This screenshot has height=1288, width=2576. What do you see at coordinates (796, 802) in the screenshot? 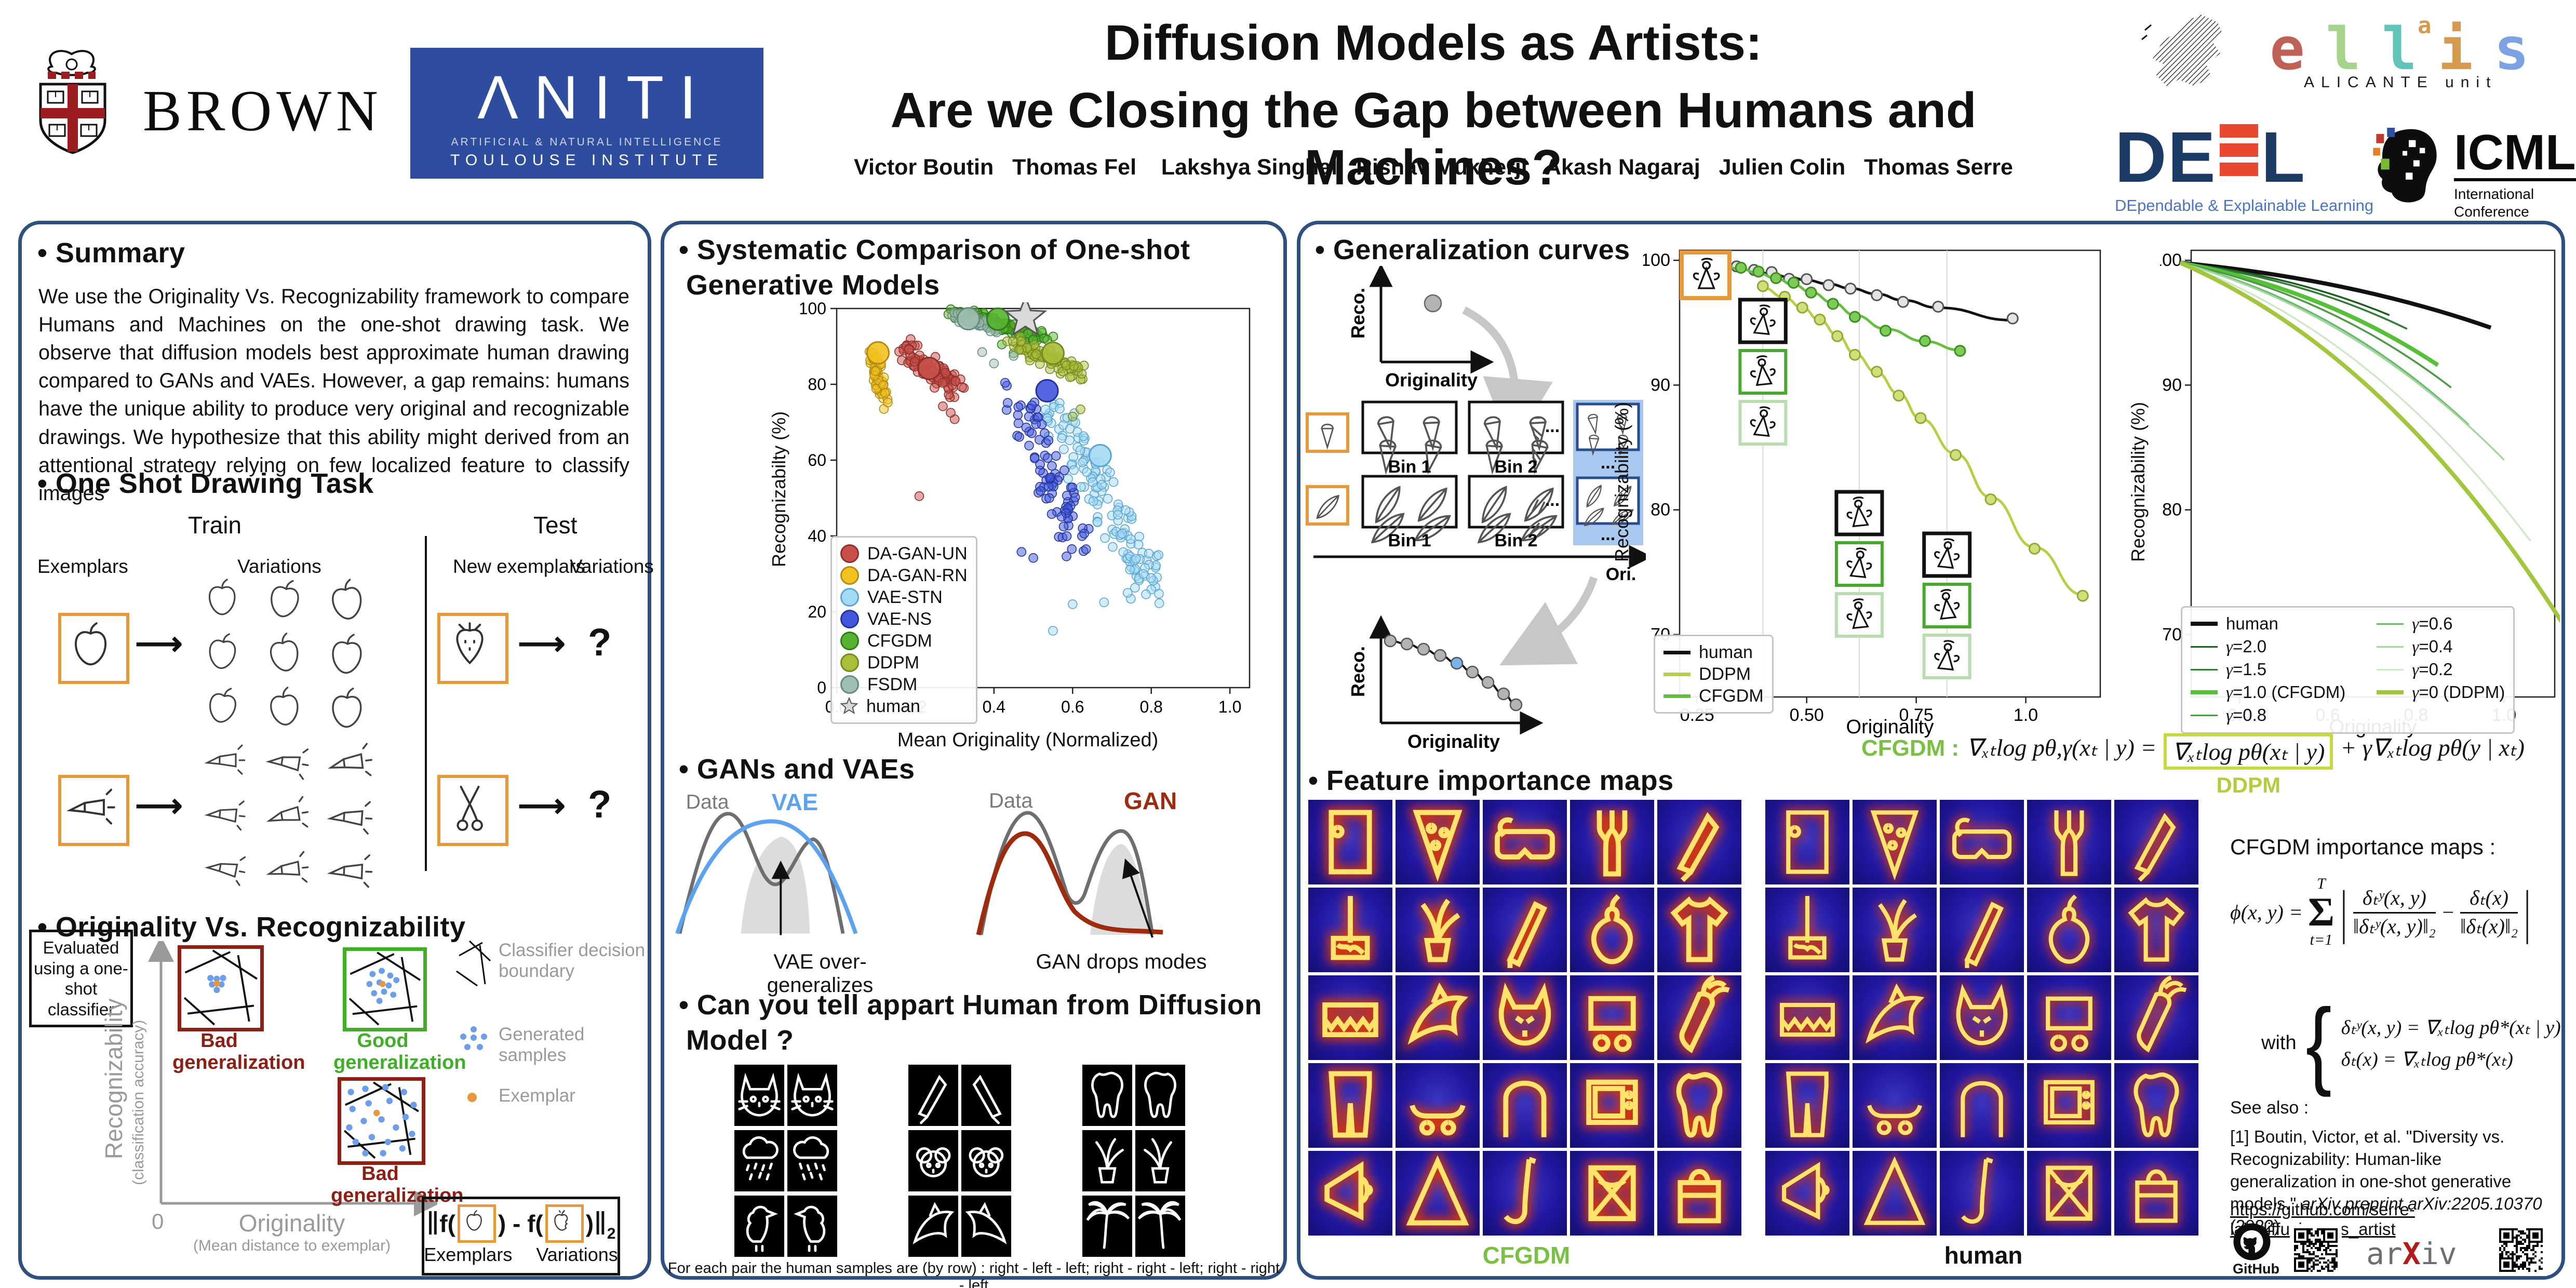
I see `svg-text: VAE` at bounding box center [796, 802].